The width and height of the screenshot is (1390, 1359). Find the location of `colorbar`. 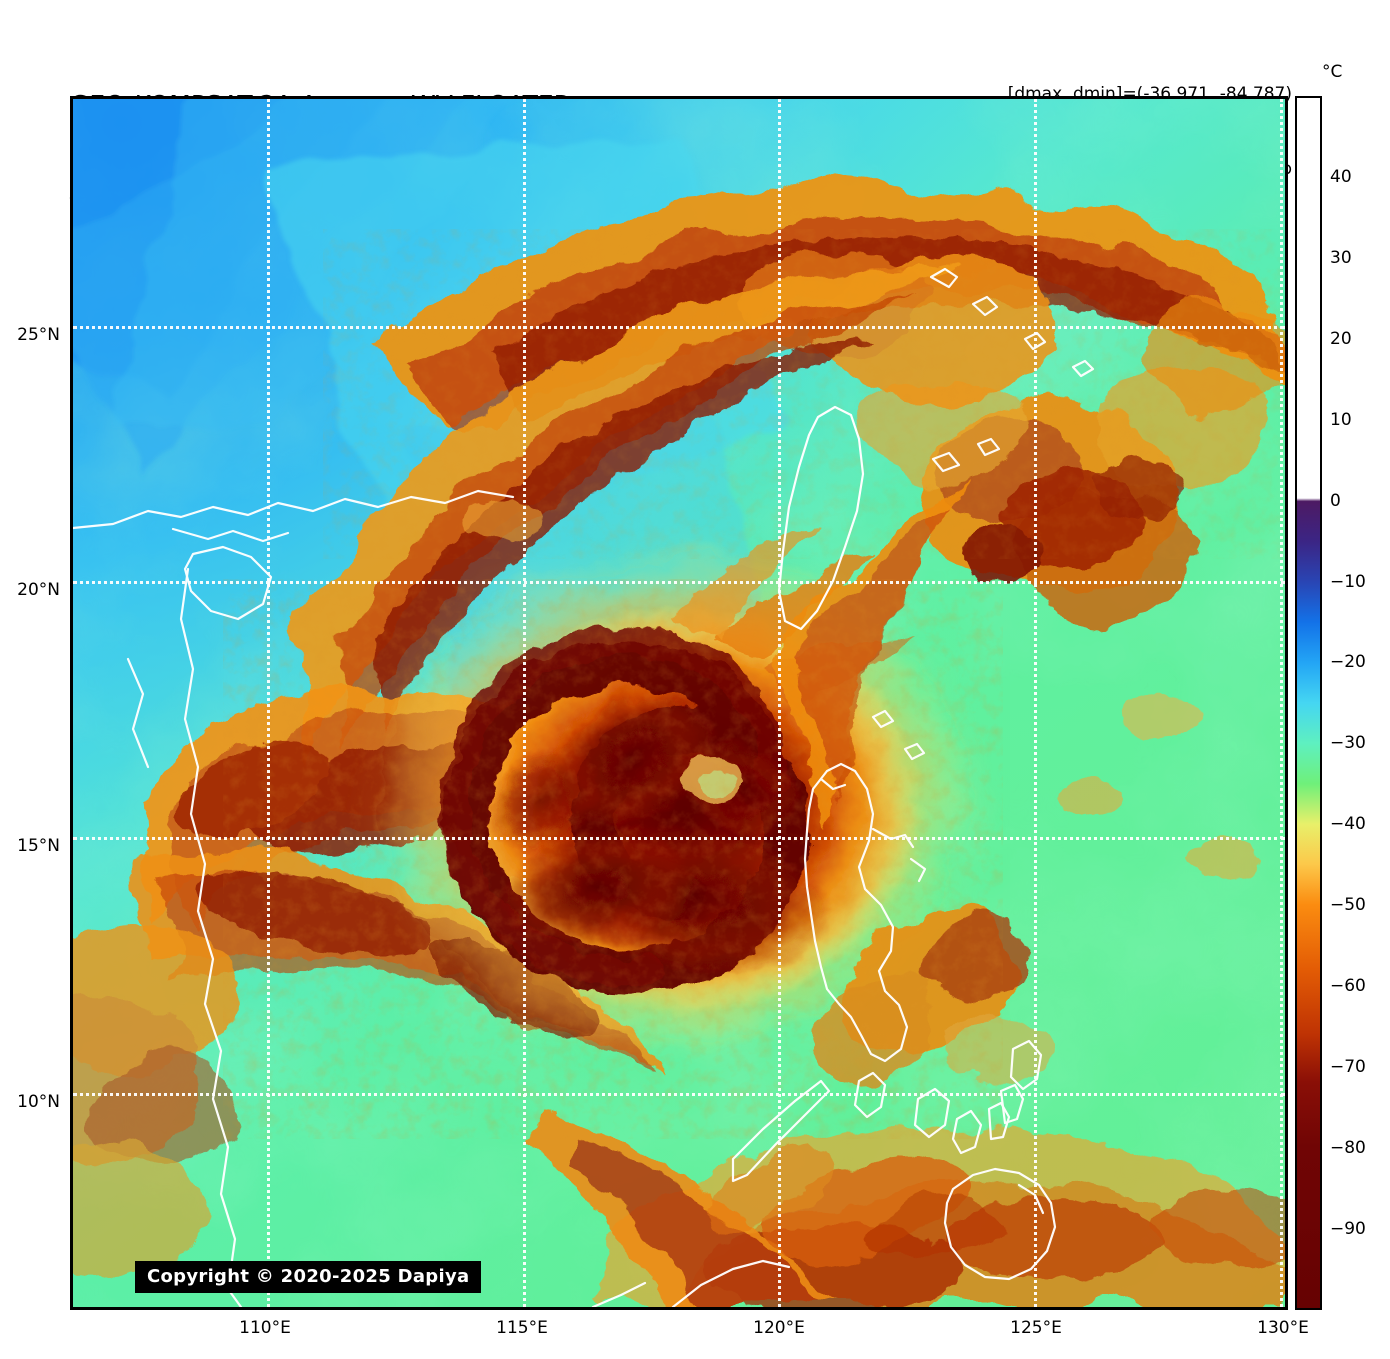

colorbar is located at coordinates (1308, 703).